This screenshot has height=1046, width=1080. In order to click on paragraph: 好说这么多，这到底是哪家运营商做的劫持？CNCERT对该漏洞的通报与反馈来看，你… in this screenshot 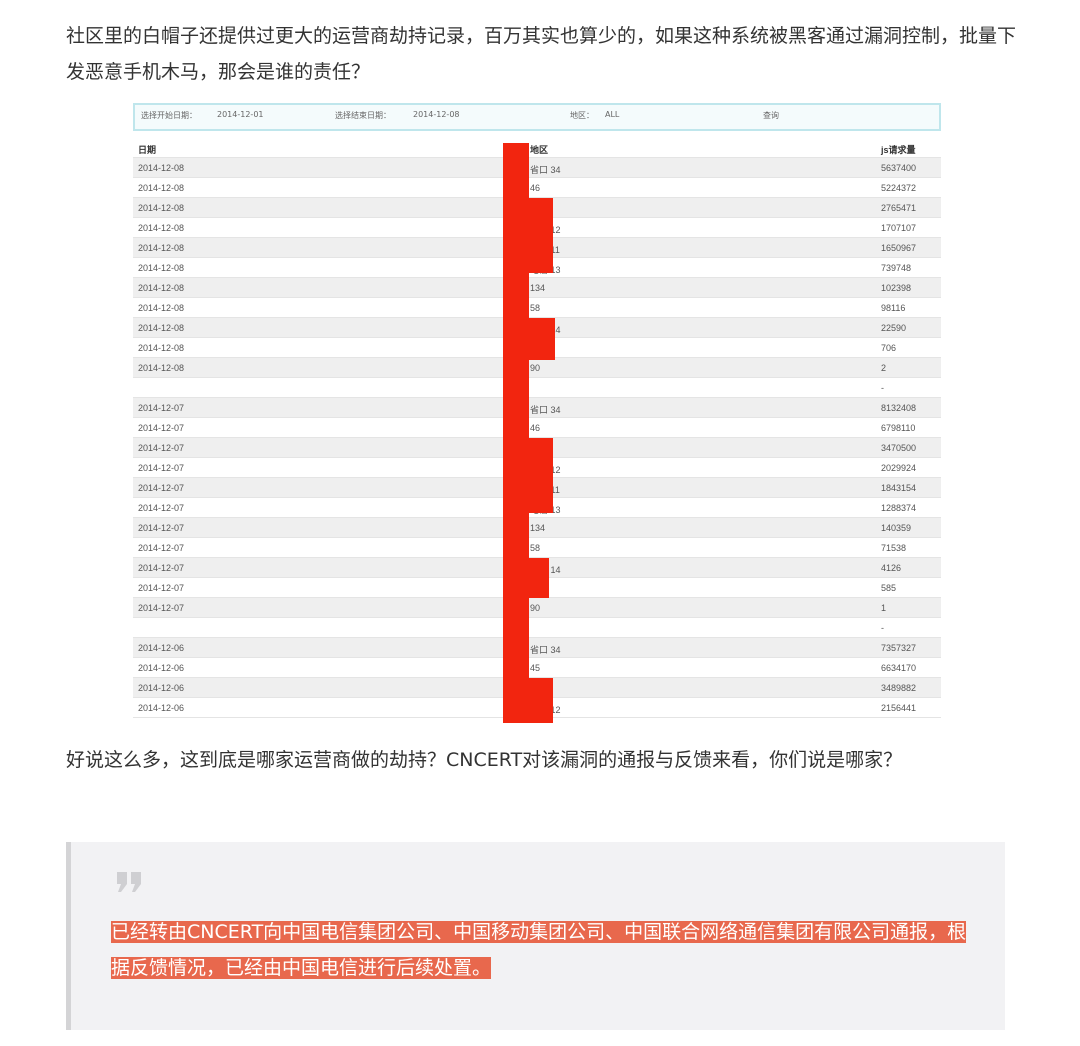, I will do `click(484, 760)`.